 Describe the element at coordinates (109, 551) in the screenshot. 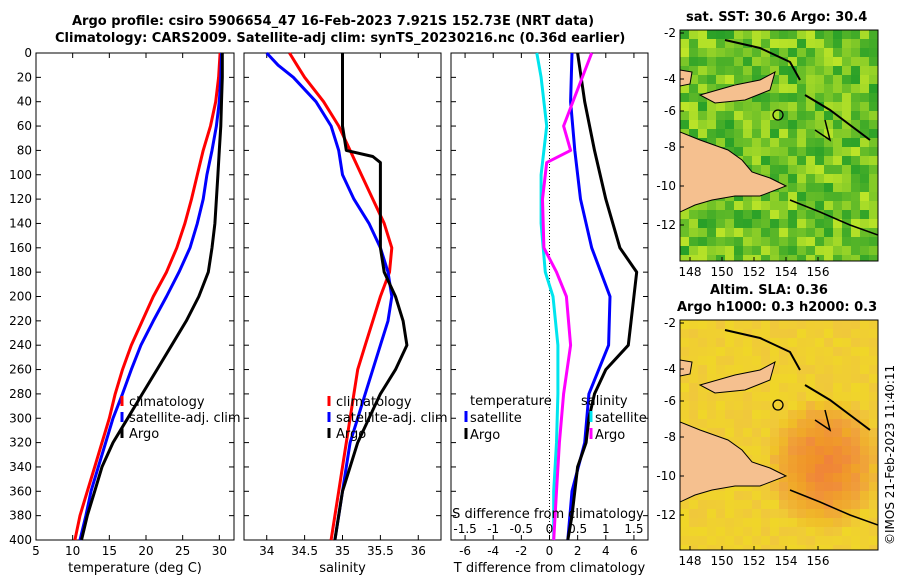

I see `x-tick-label: 15` at that location.